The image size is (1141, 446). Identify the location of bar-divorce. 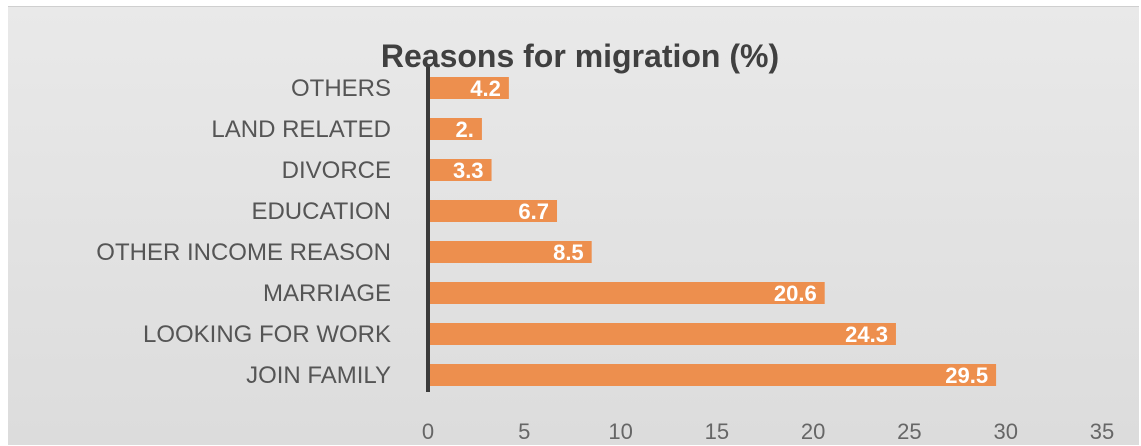
(460, 170).